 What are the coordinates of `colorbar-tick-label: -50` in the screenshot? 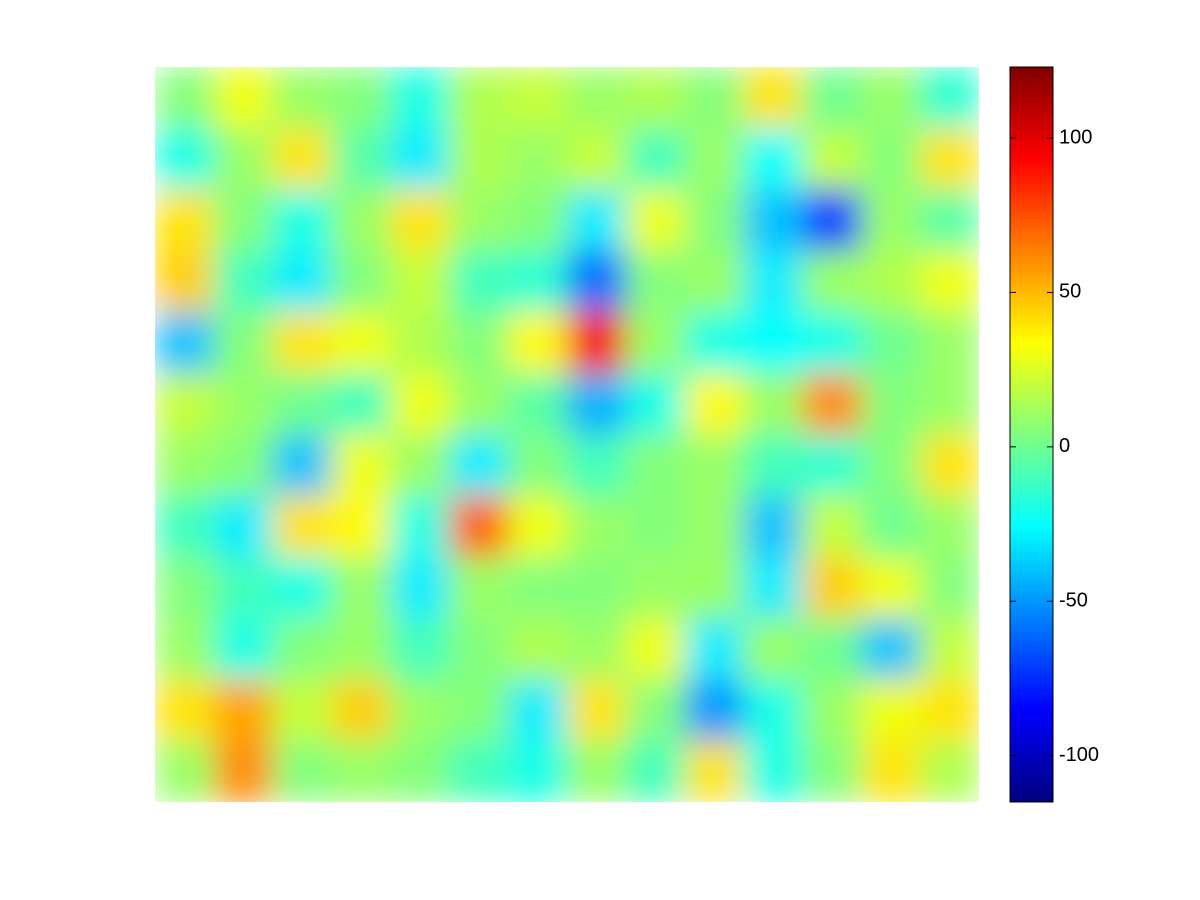 It's located at (1073, 601).